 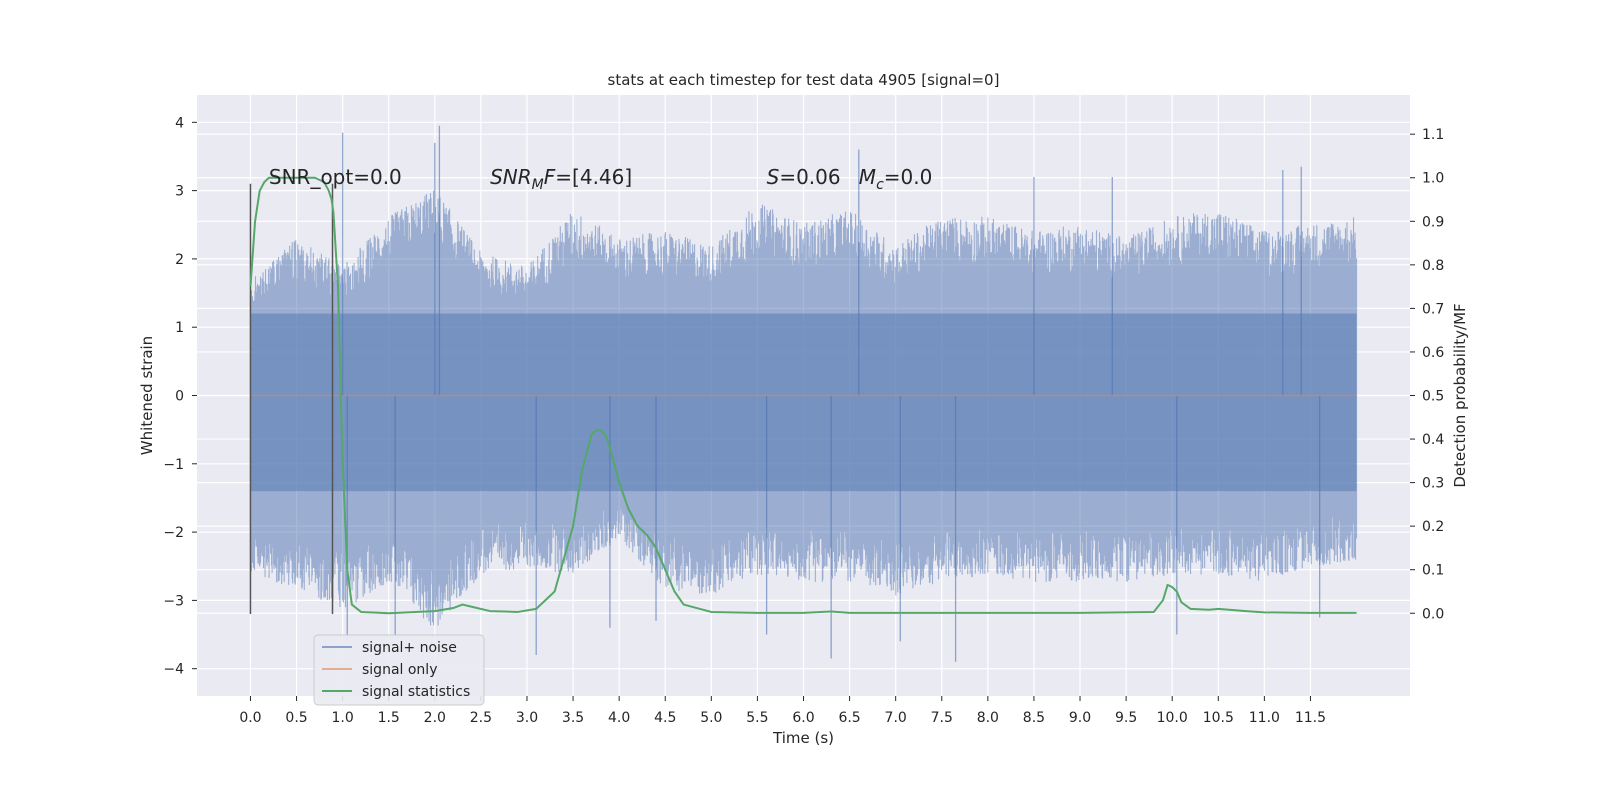 What do you see at coordinates (1433, 571) in the screenshot?
I see `y2-tick-label: 0.1` at bounding box center [1433, 571].